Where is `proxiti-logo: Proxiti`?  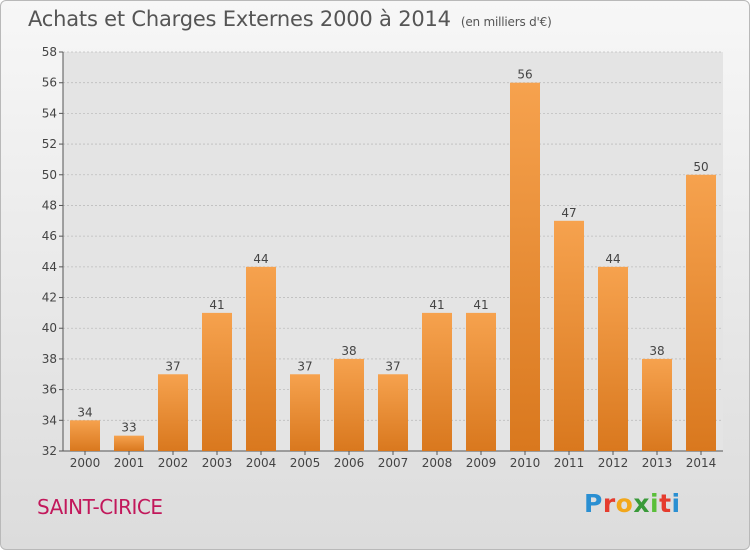 proxiti-logo: Proxiti is located at coordinates (632, 503).